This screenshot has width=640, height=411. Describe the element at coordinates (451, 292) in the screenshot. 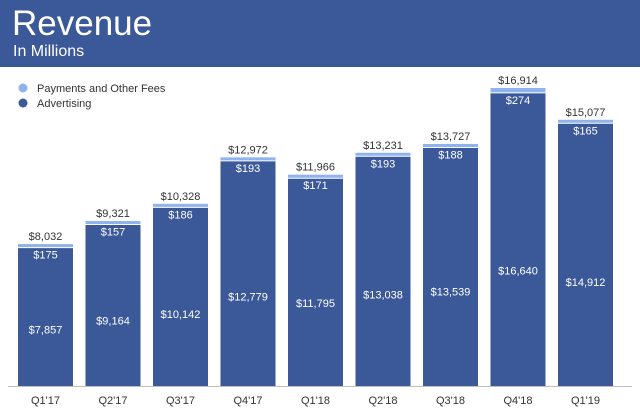

I see `data-label-advertising: $13,539` at that location.